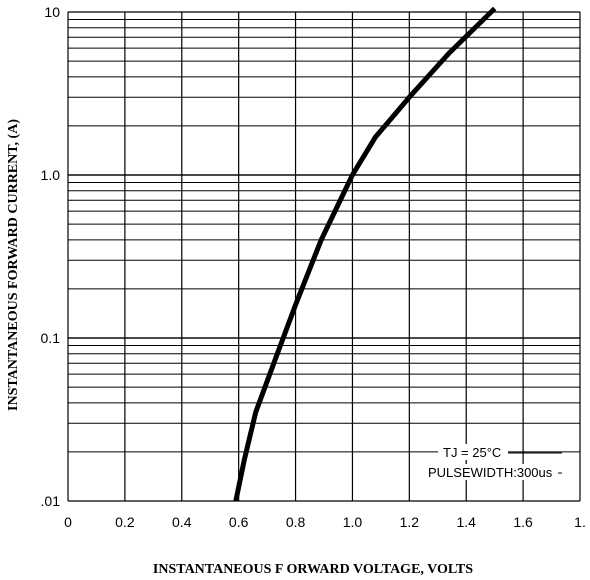 This screenshot has height=580, width=590. What do you see at coordinates (353, 522) in the screenshot?
I see `x-tick-label-5: 1.0` at bounding box center [353, 522].